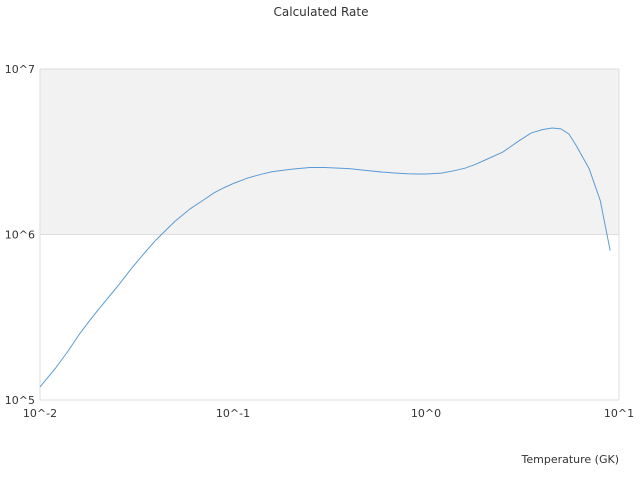 The image size is (640, 480). I want to click on x-tick-label: 10^-2, so click(40, 413).